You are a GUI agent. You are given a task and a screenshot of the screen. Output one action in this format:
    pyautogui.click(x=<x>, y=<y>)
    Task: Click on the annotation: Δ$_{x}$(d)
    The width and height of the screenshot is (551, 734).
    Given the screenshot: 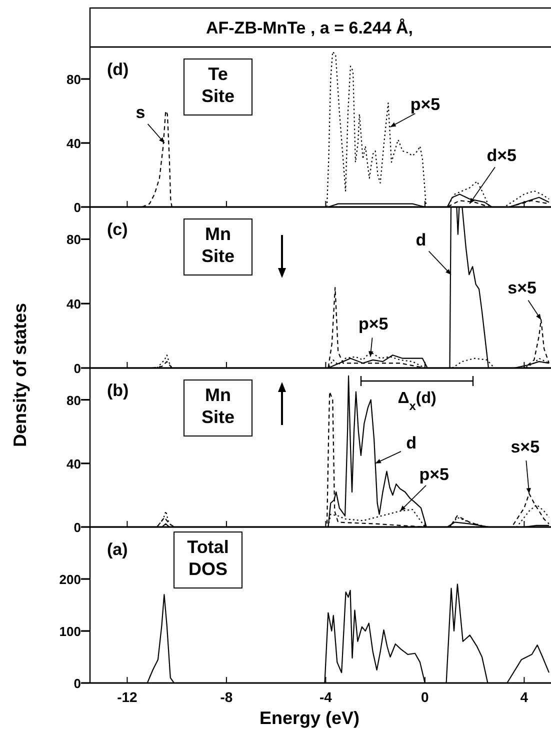 What is the action you would take?
    pyautogui.click(x=417, y=401)
    